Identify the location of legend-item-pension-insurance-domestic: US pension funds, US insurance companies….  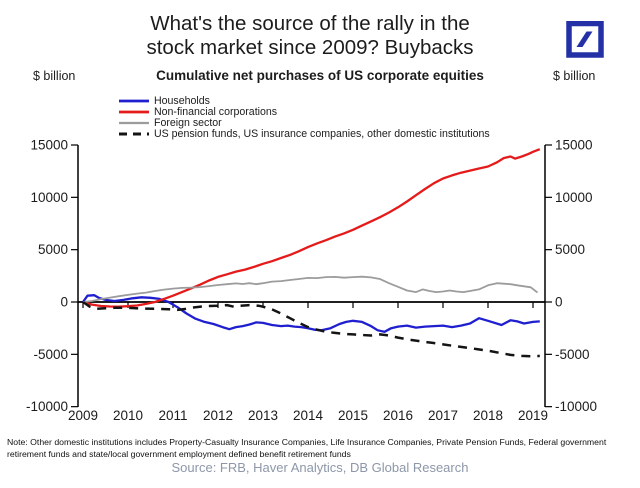
(304, 133).